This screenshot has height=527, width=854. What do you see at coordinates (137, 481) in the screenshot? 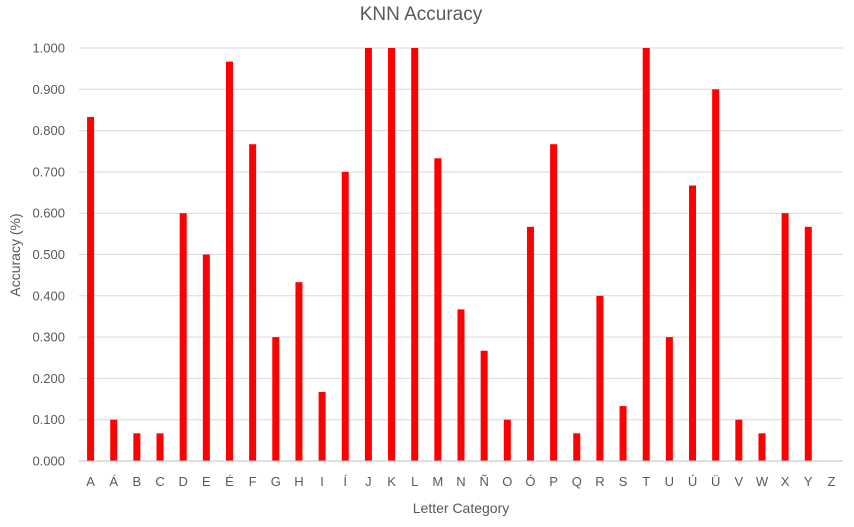
I see `x-tick-label: B` at bounding box center [137, 481].